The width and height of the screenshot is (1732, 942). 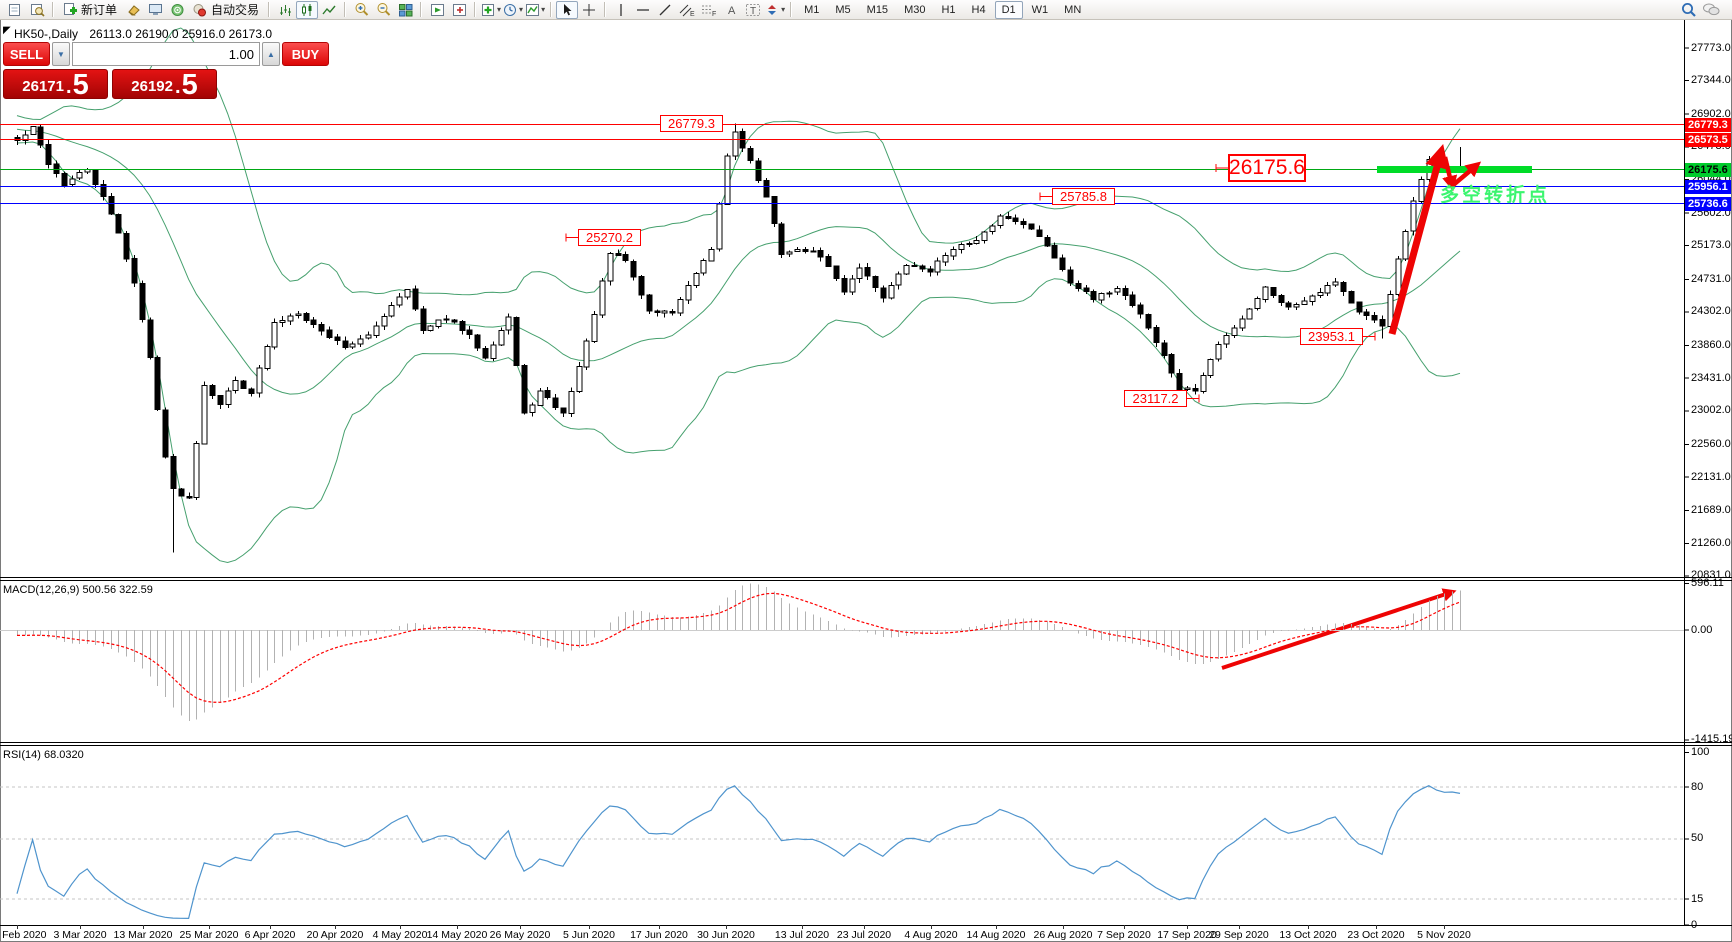 What do you see at coordinates (209, 935) in the screenshot?
I see `date-axis-label: 25 Mar 2020` at bounding box center [209, 935].